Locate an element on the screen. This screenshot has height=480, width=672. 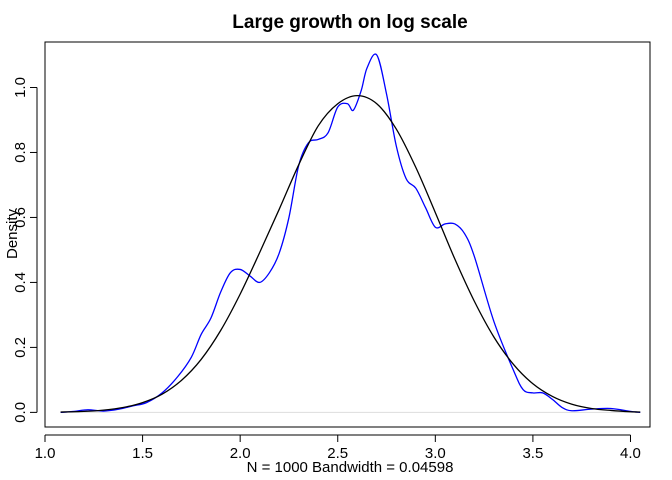
x-tick-label: 3.5 is located at coordinates (532, 453).